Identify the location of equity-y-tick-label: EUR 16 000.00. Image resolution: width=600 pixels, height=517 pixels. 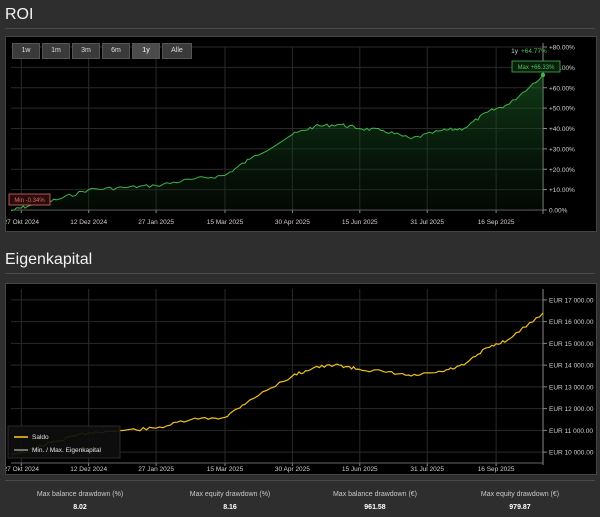
(571, 322).